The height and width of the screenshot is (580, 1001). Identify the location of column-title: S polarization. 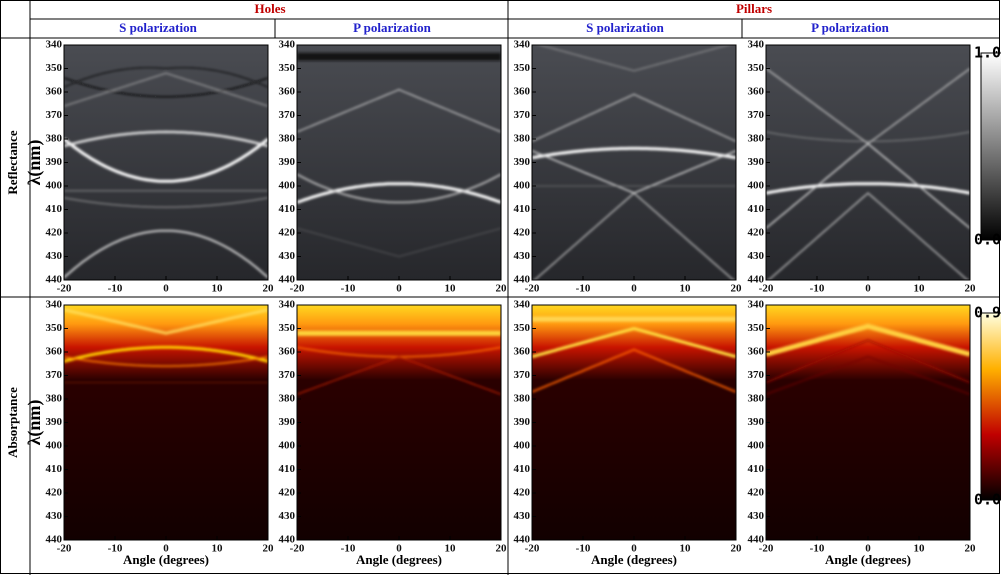
(625, 27).